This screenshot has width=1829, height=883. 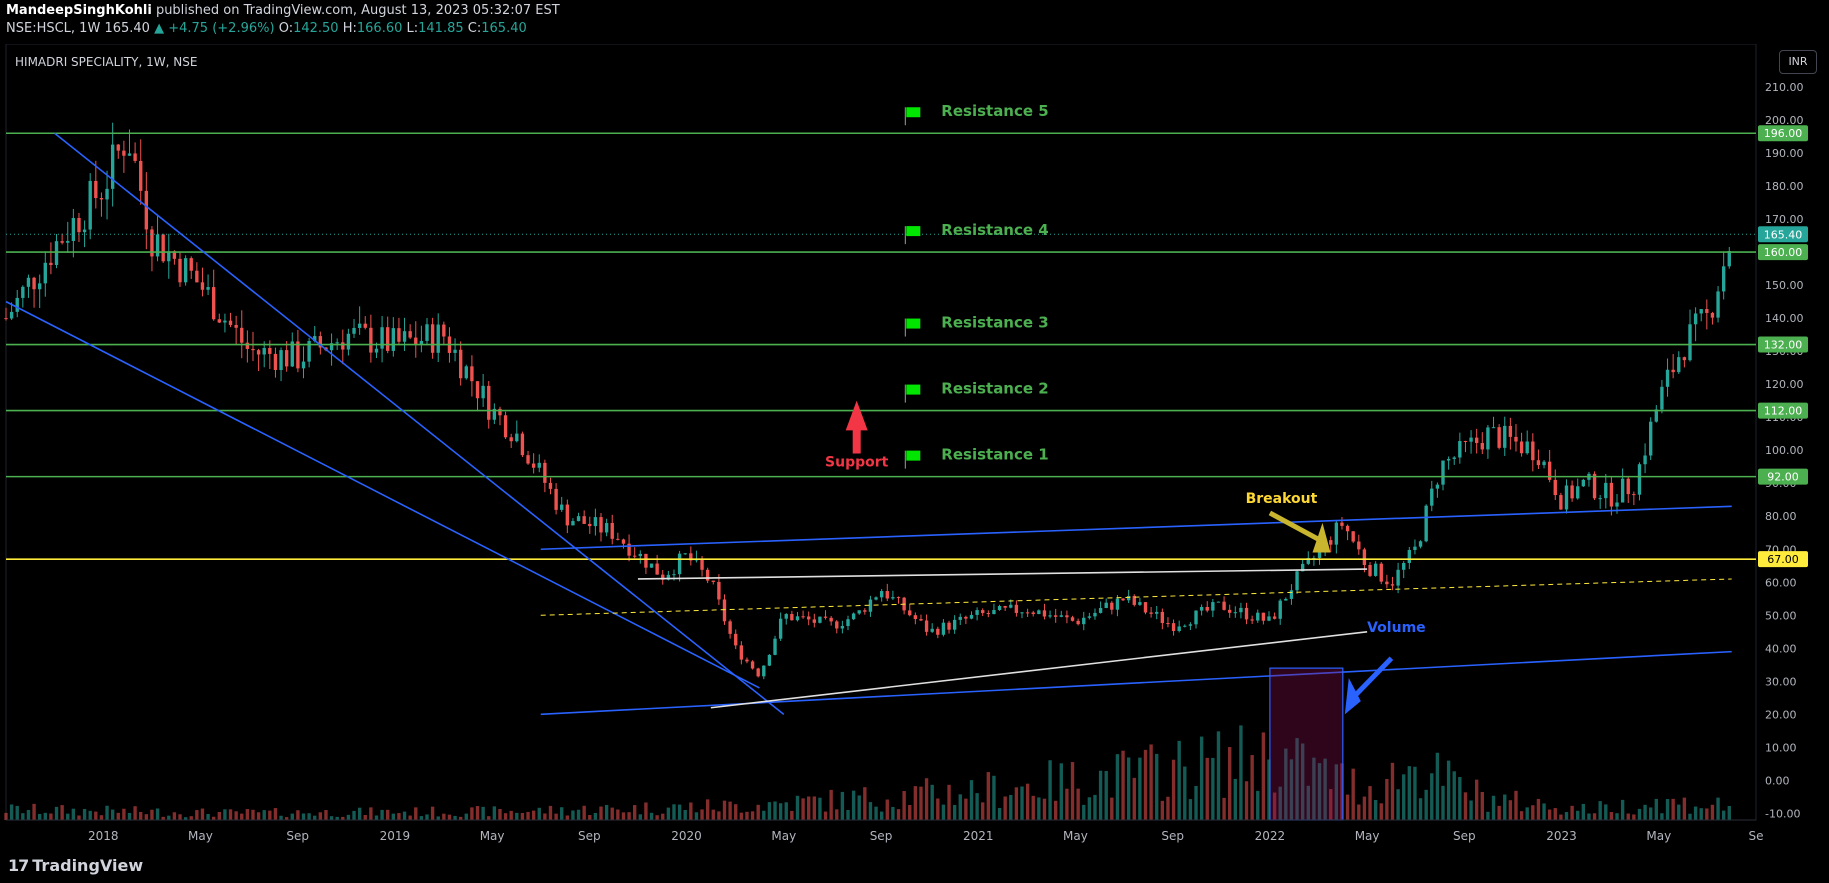 What do you see at coordinates (1781, 747) in the screenshot?
I see `y-tick-label: 10.00` at bounding box center [1781, 747].